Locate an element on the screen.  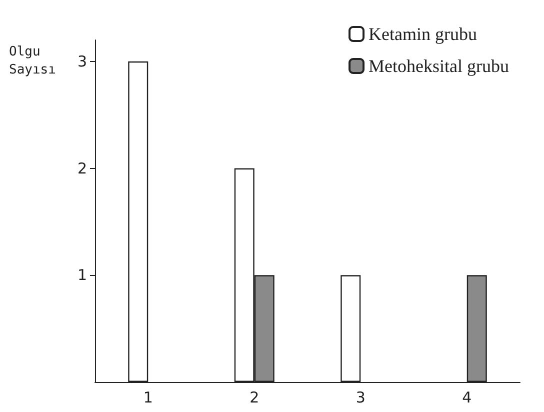
y-tick-label: 2 is located at coordinates (82, 168).